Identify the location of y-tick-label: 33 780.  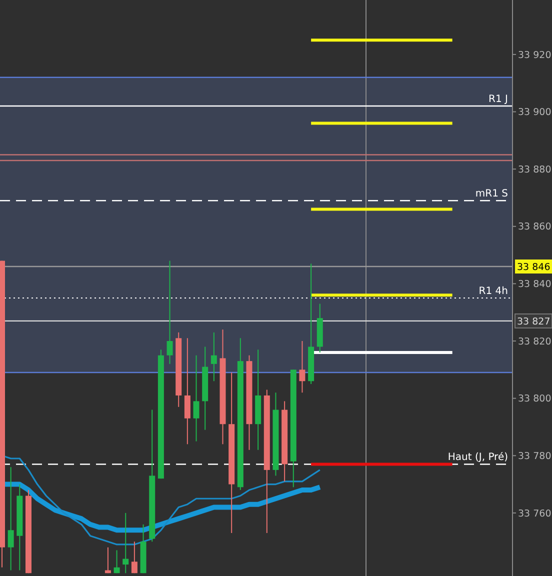
(535, 456).